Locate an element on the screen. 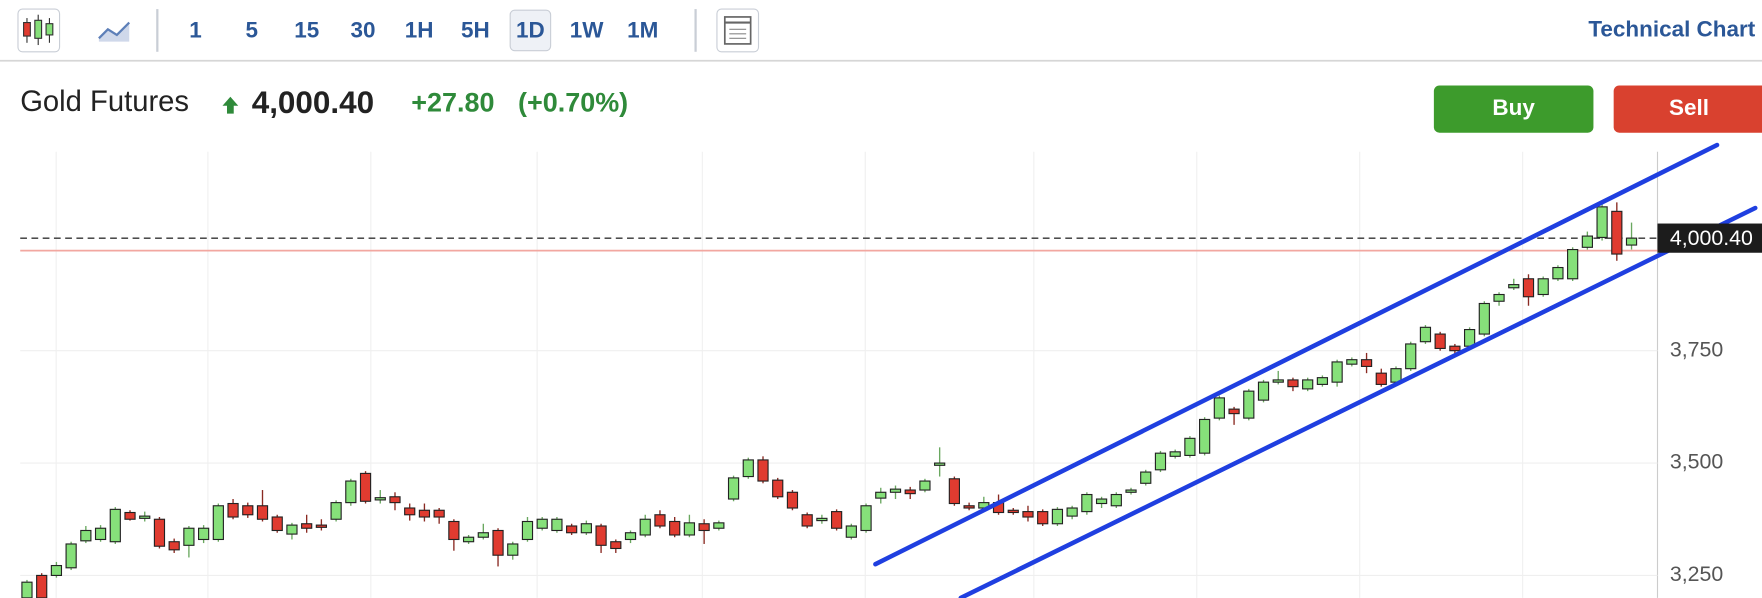 This screenshot has height=598, width=1762. price-tag: 4,000.40 is located at coordinates (1709, 238).